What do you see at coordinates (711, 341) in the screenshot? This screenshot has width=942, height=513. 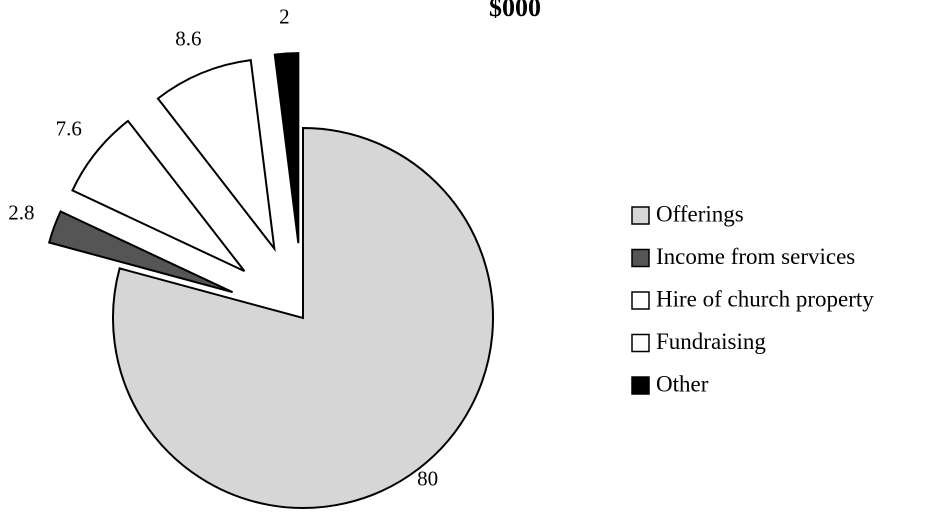 I see `legend-label: Fundraising` at bounding box center [711, 341].